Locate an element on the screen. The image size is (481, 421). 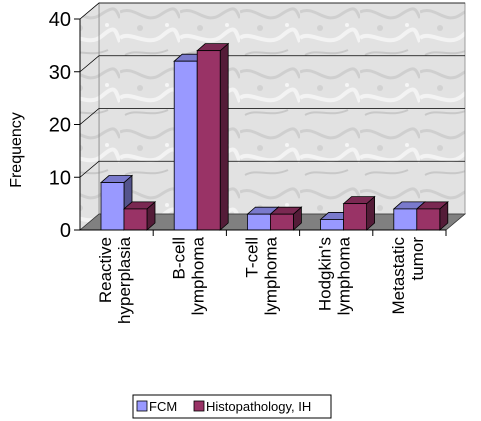
x-category-label-reactive-hyperplasia: Reactivehyperplasia is located at coordinates (115, 279).